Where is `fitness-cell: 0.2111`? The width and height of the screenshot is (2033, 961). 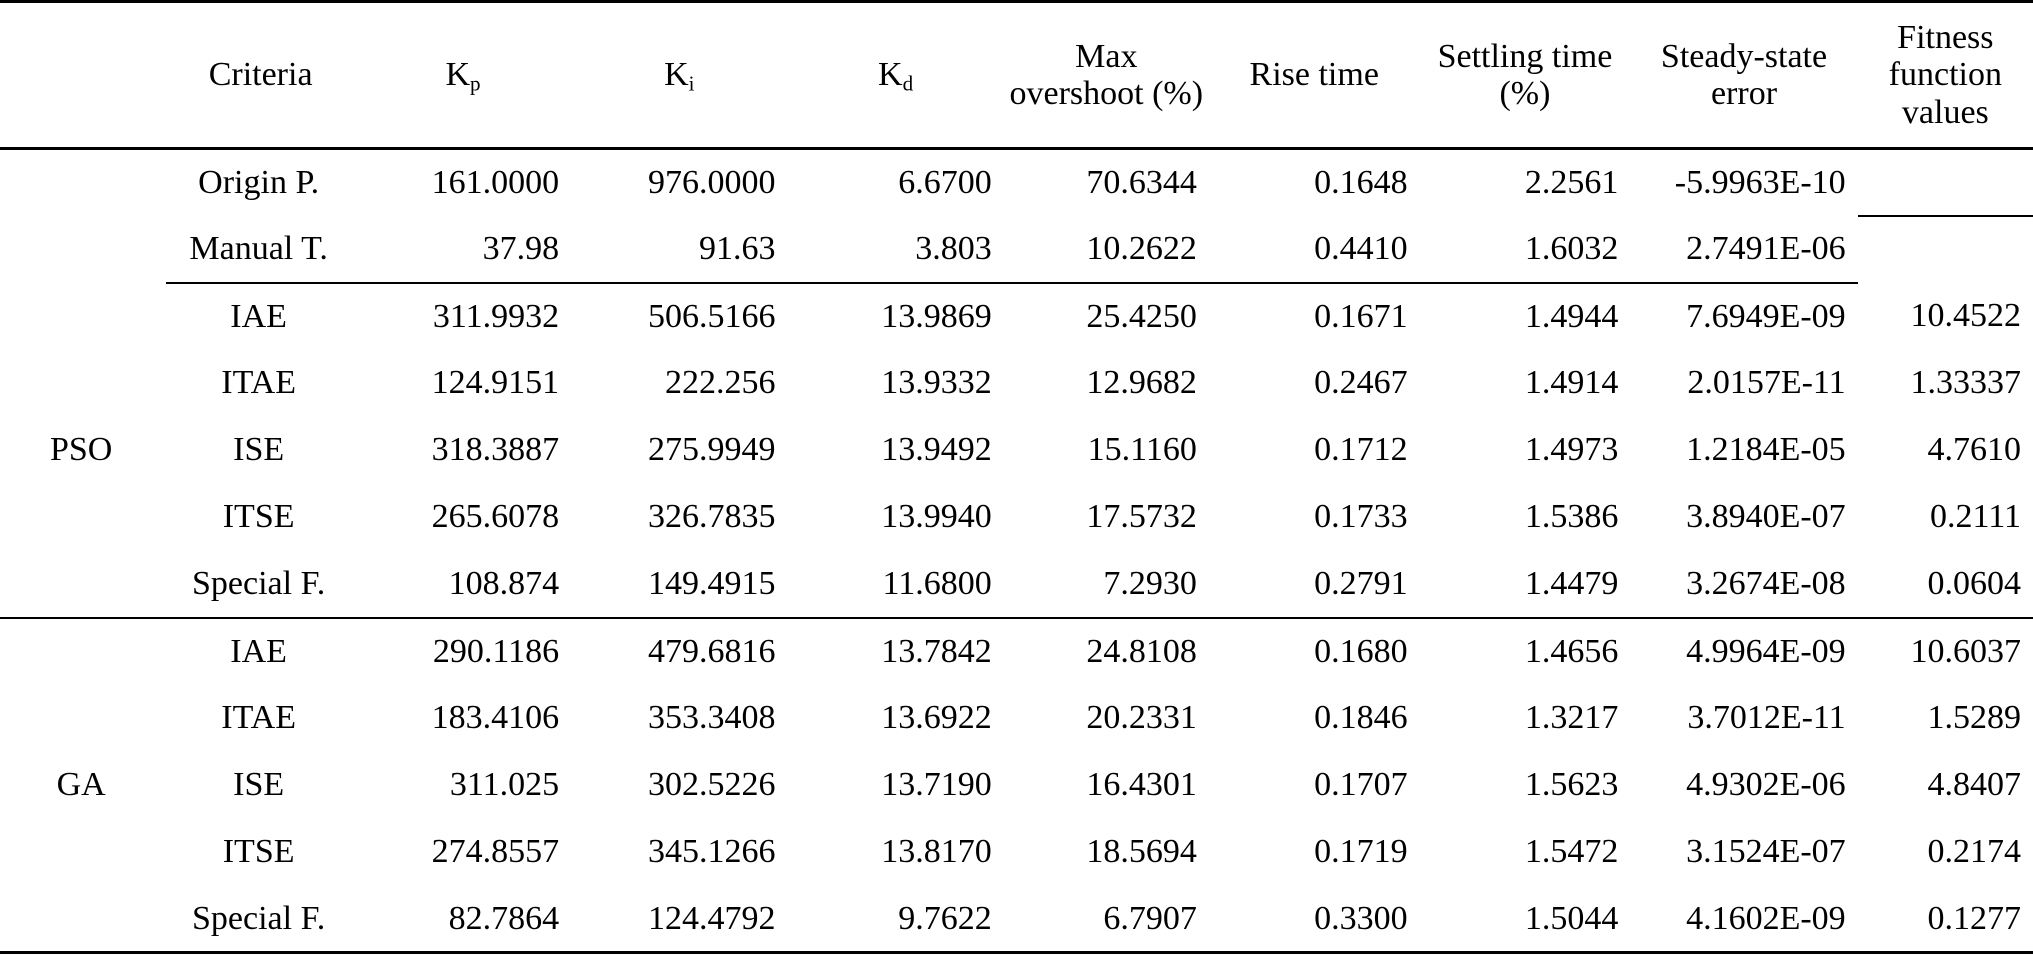 fitness-cell: 0.2111 is located at coordinates (1975, 517).